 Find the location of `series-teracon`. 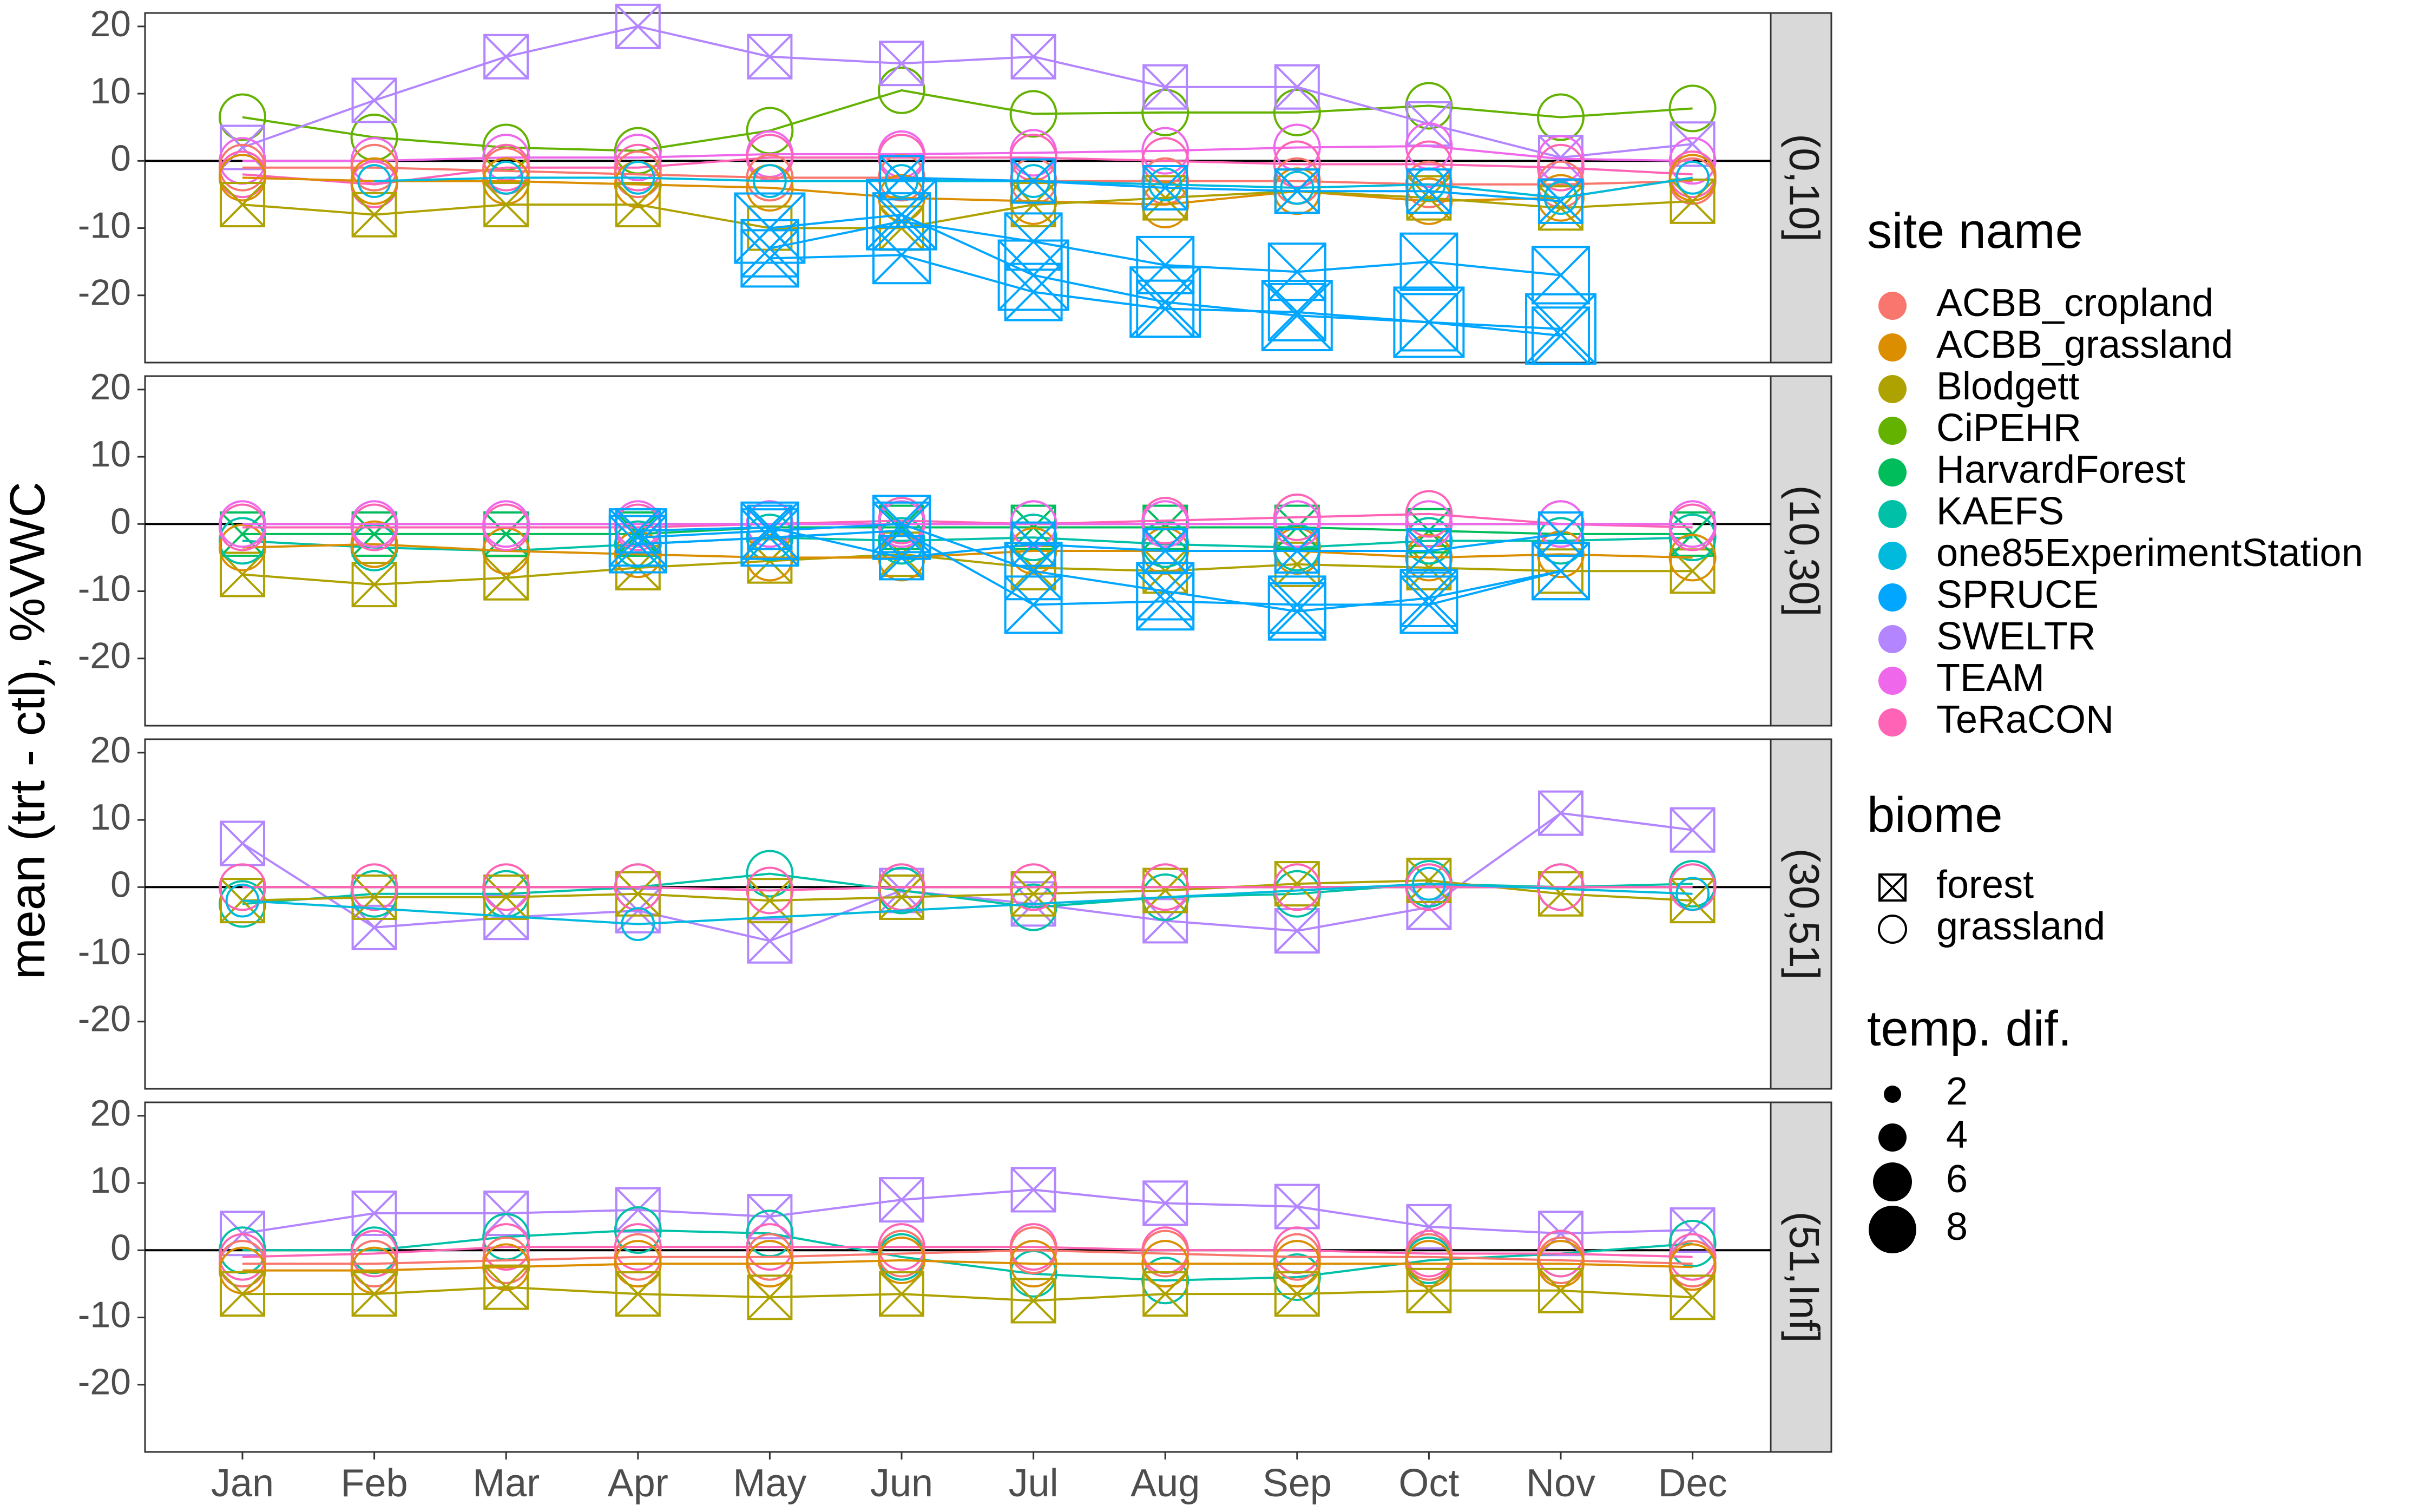

series-teracon is located at coordinates (968, 889).